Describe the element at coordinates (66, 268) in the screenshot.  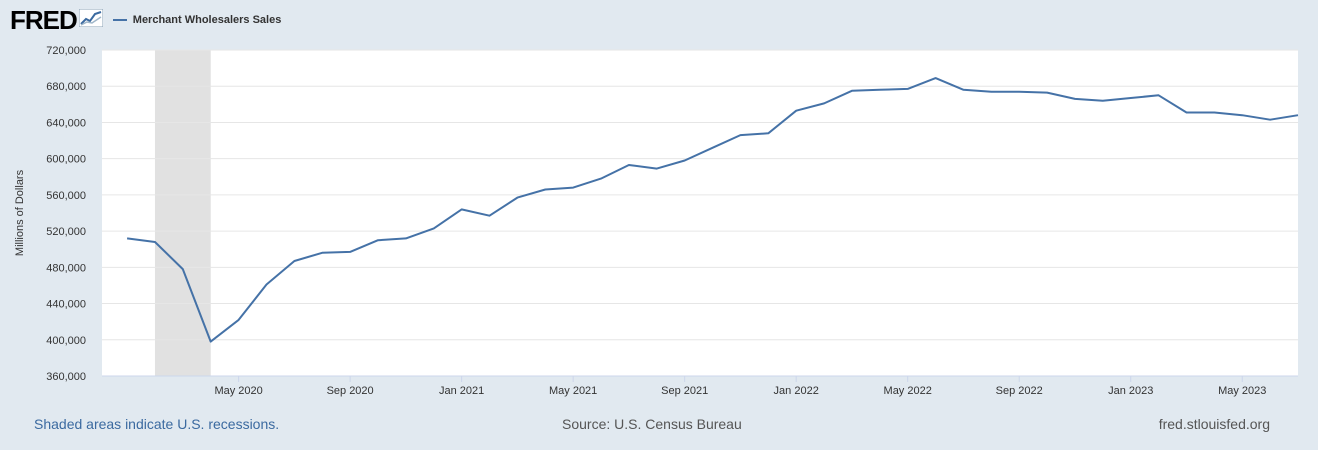
I see `y-tick-label: 480,000` at that location.